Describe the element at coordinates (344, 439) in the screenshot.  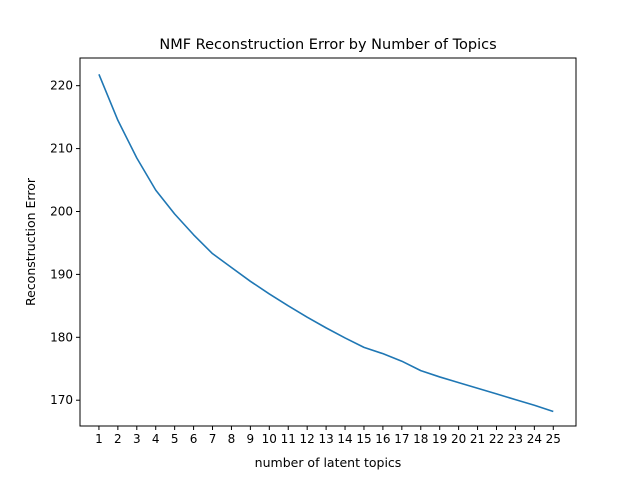
I see `x-tick-label: 14` at that location.